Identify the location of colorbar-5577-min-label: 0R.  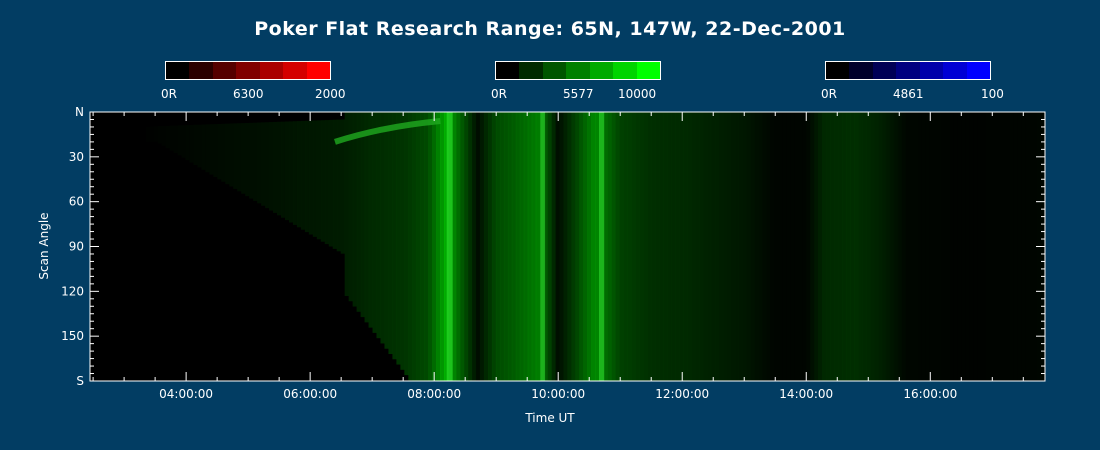
(499, 94).